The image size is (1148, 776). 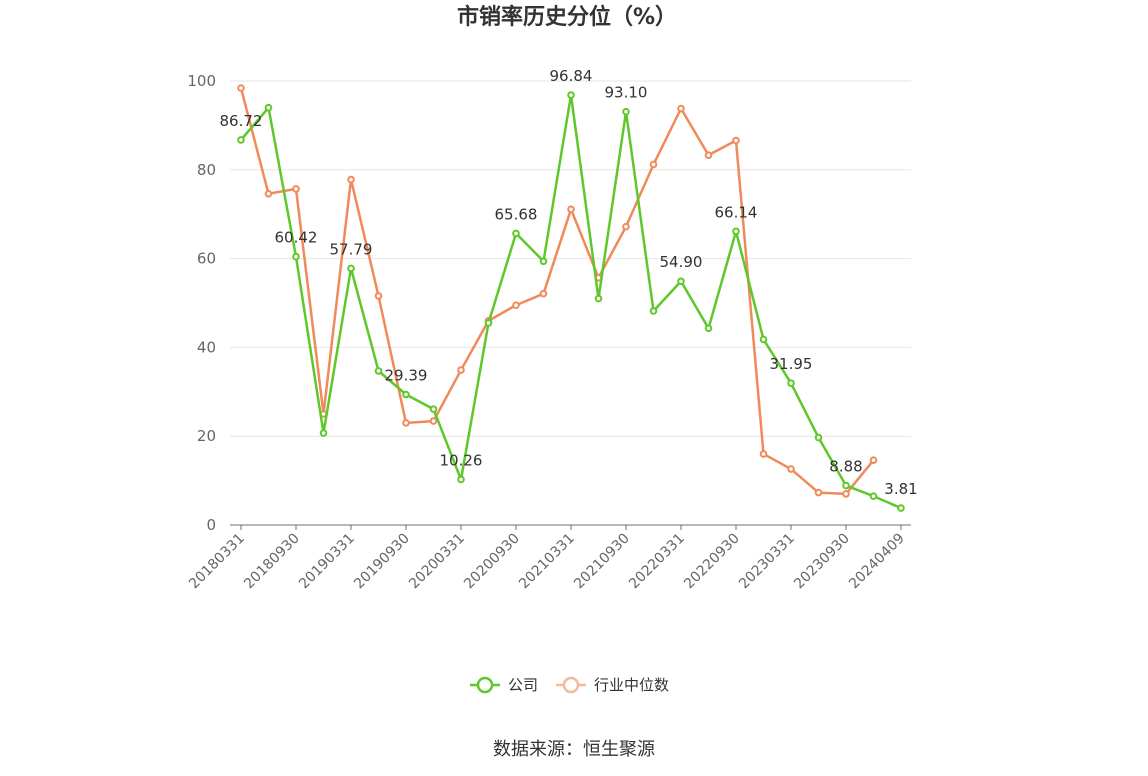 What do you see at coordinates (791, 364) in the screenshot?
I see `data-label: 31.95` at bounding box center [791, 364].